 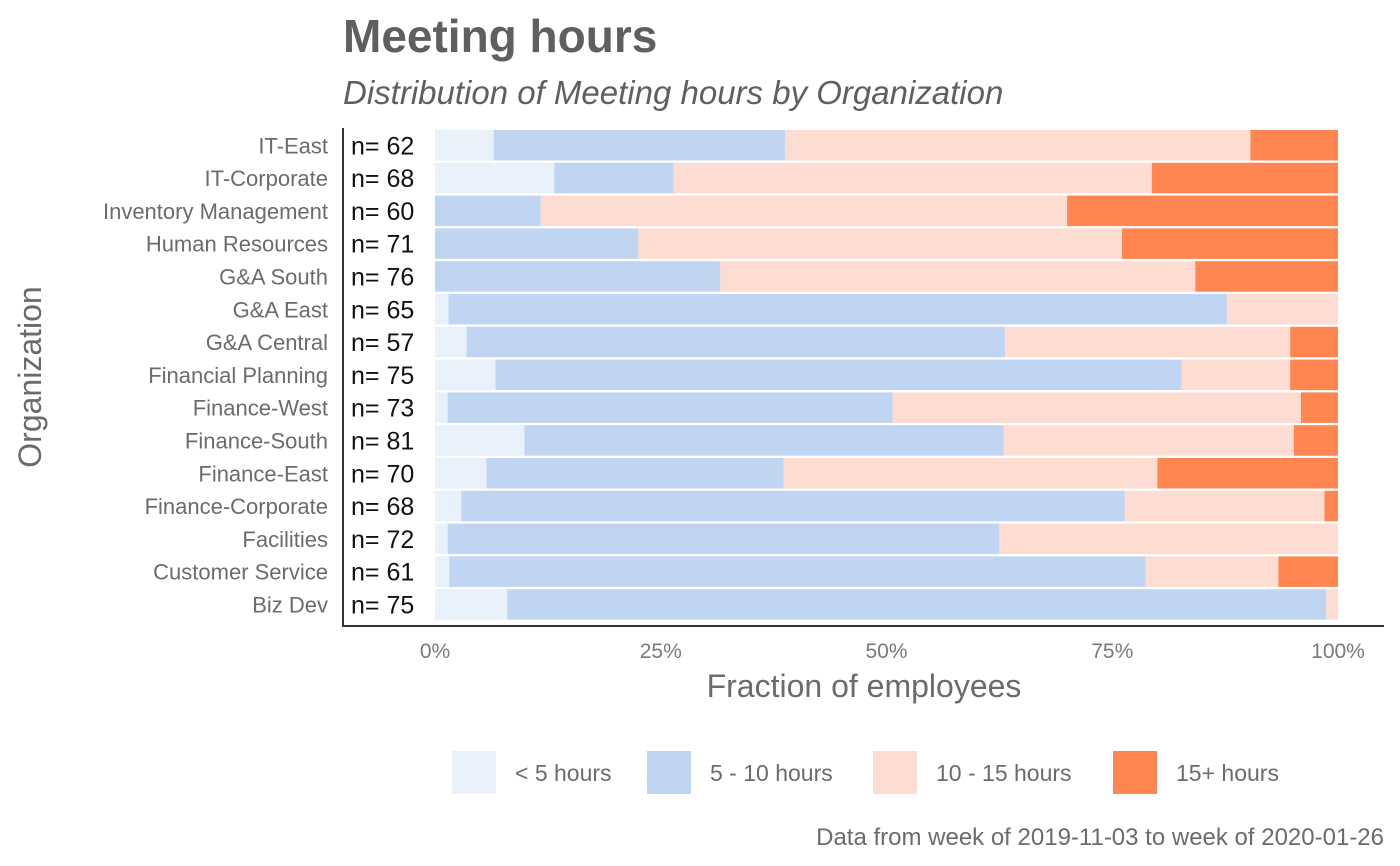 I want to click on y-tick-ganda-south: G&A South, so click(x=273, y=276).